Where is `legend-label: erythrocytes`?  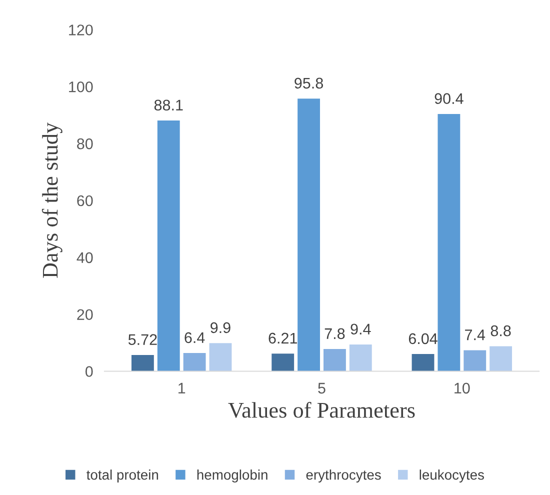
legend-label: erythrocytes is located at coordinates (343, 476).